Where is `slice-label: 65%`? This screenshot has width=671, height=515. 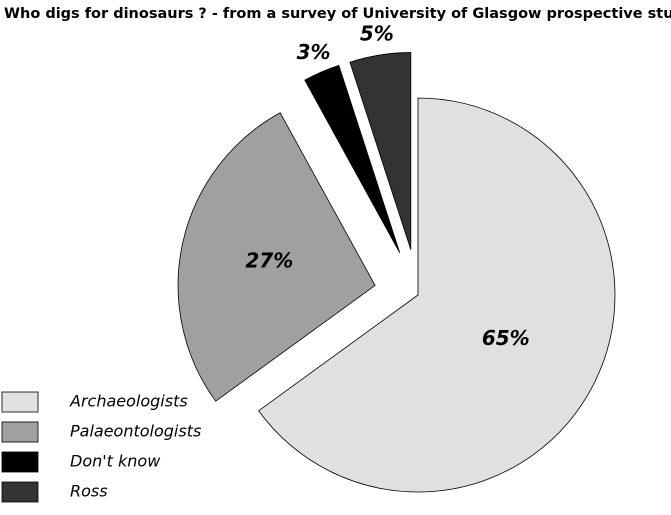
slice-label: 65% is located at coordinates (506, 338).